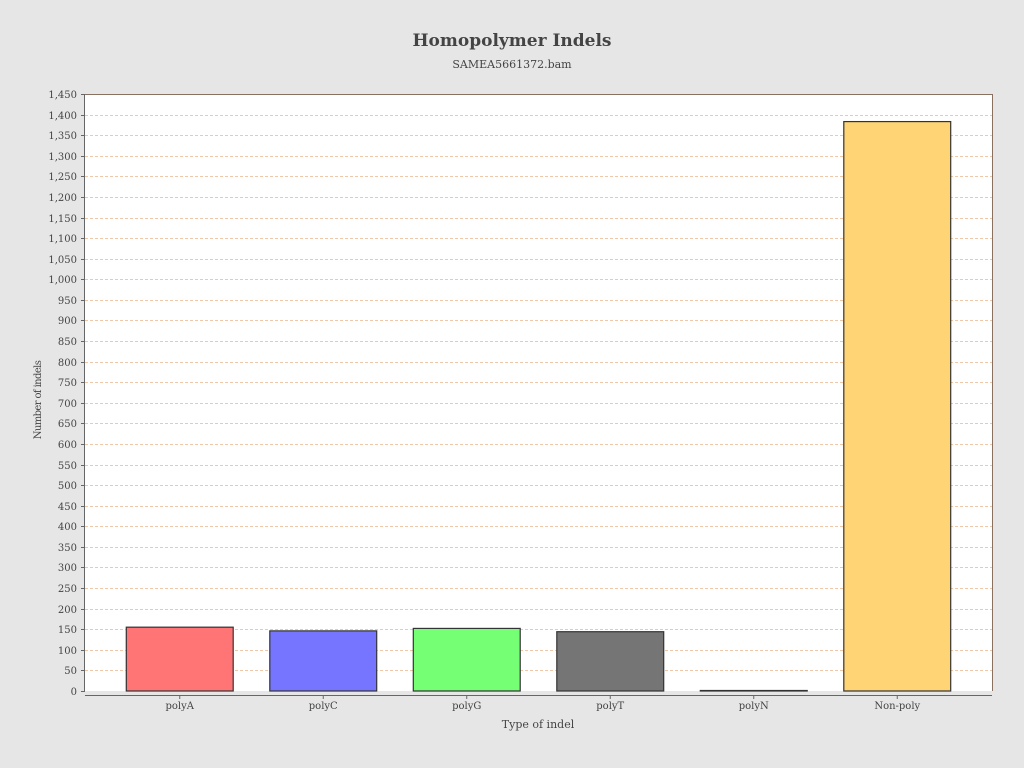 This screenshot has width=1024, height=768. I want to click on y-tick-label: 1,250, so click(62, 177).